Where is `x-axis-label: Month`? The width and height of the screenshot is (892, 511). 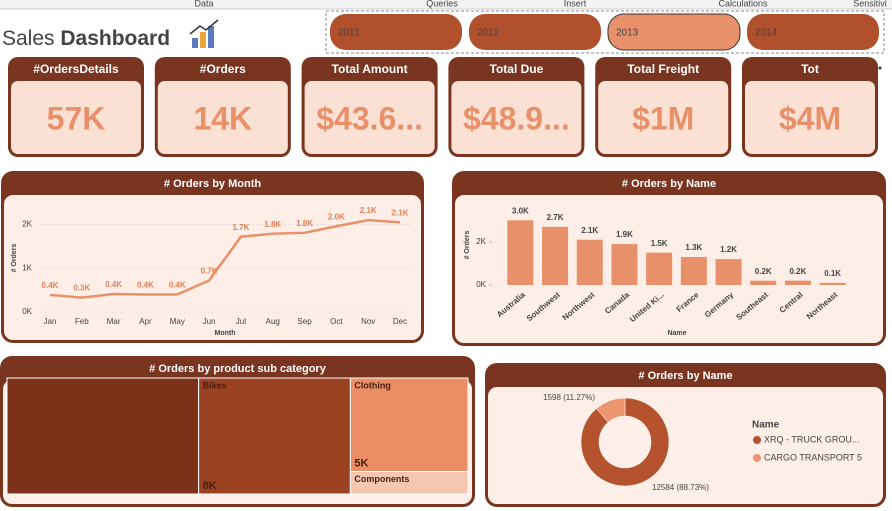
x-axis-label: Month is located at coordinates (225, 333).